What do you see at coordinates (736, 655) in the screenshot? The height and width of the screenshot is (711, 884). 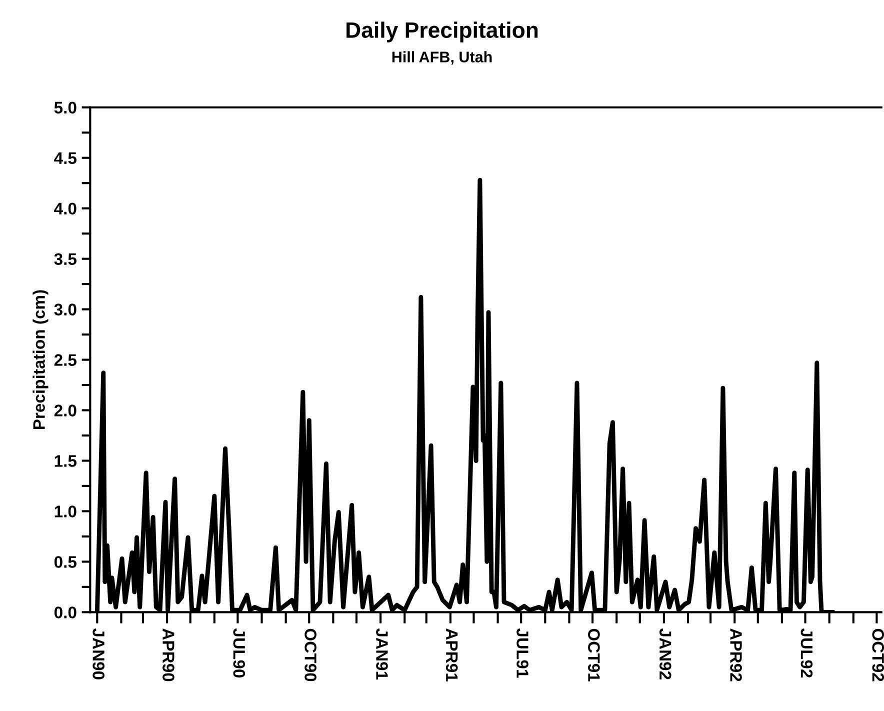 I see `x-tick-label: APR92` at bounding box center [736, 655].